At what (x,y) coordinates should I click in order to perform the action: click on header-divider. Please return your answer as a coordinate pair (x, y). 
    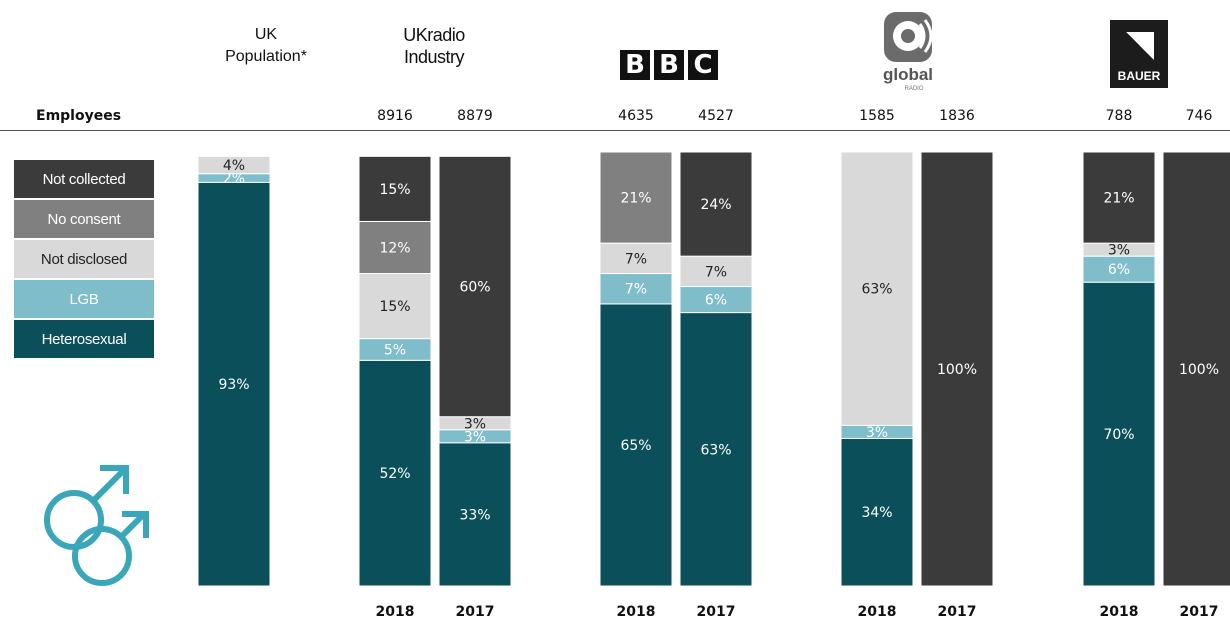
    Looking at the image, I should click on (615, 130).